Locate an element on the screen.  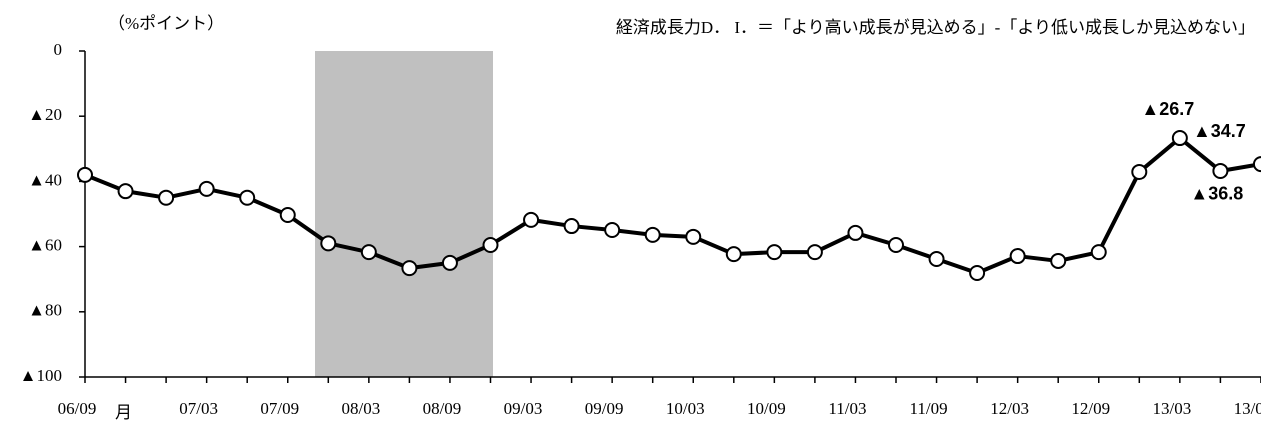
y-tick-label: ▲20 is located at coordinates (45, 114).